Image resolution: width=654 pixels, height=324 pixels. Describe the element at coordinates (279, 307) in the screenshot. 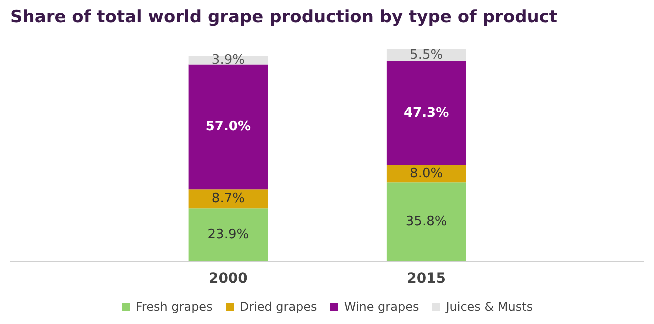

I see `legend-label: Dried grapes` at that location.